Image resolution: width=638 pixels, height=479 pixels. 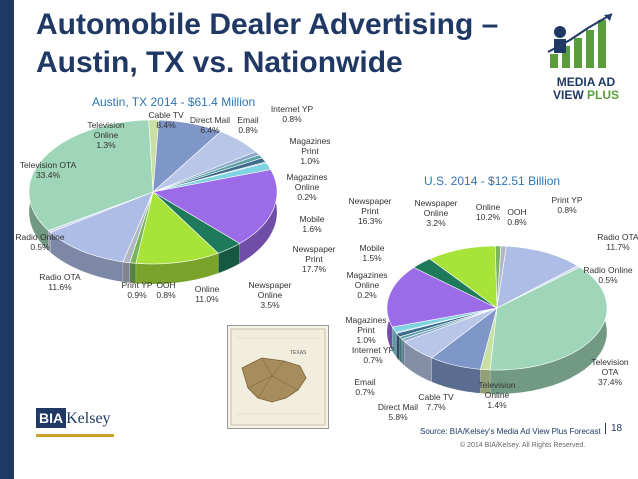 What do you see at coordinates (210, 130) in the screenshot?
I see `label-line: 6.4%` at bounding box center [210, 130].